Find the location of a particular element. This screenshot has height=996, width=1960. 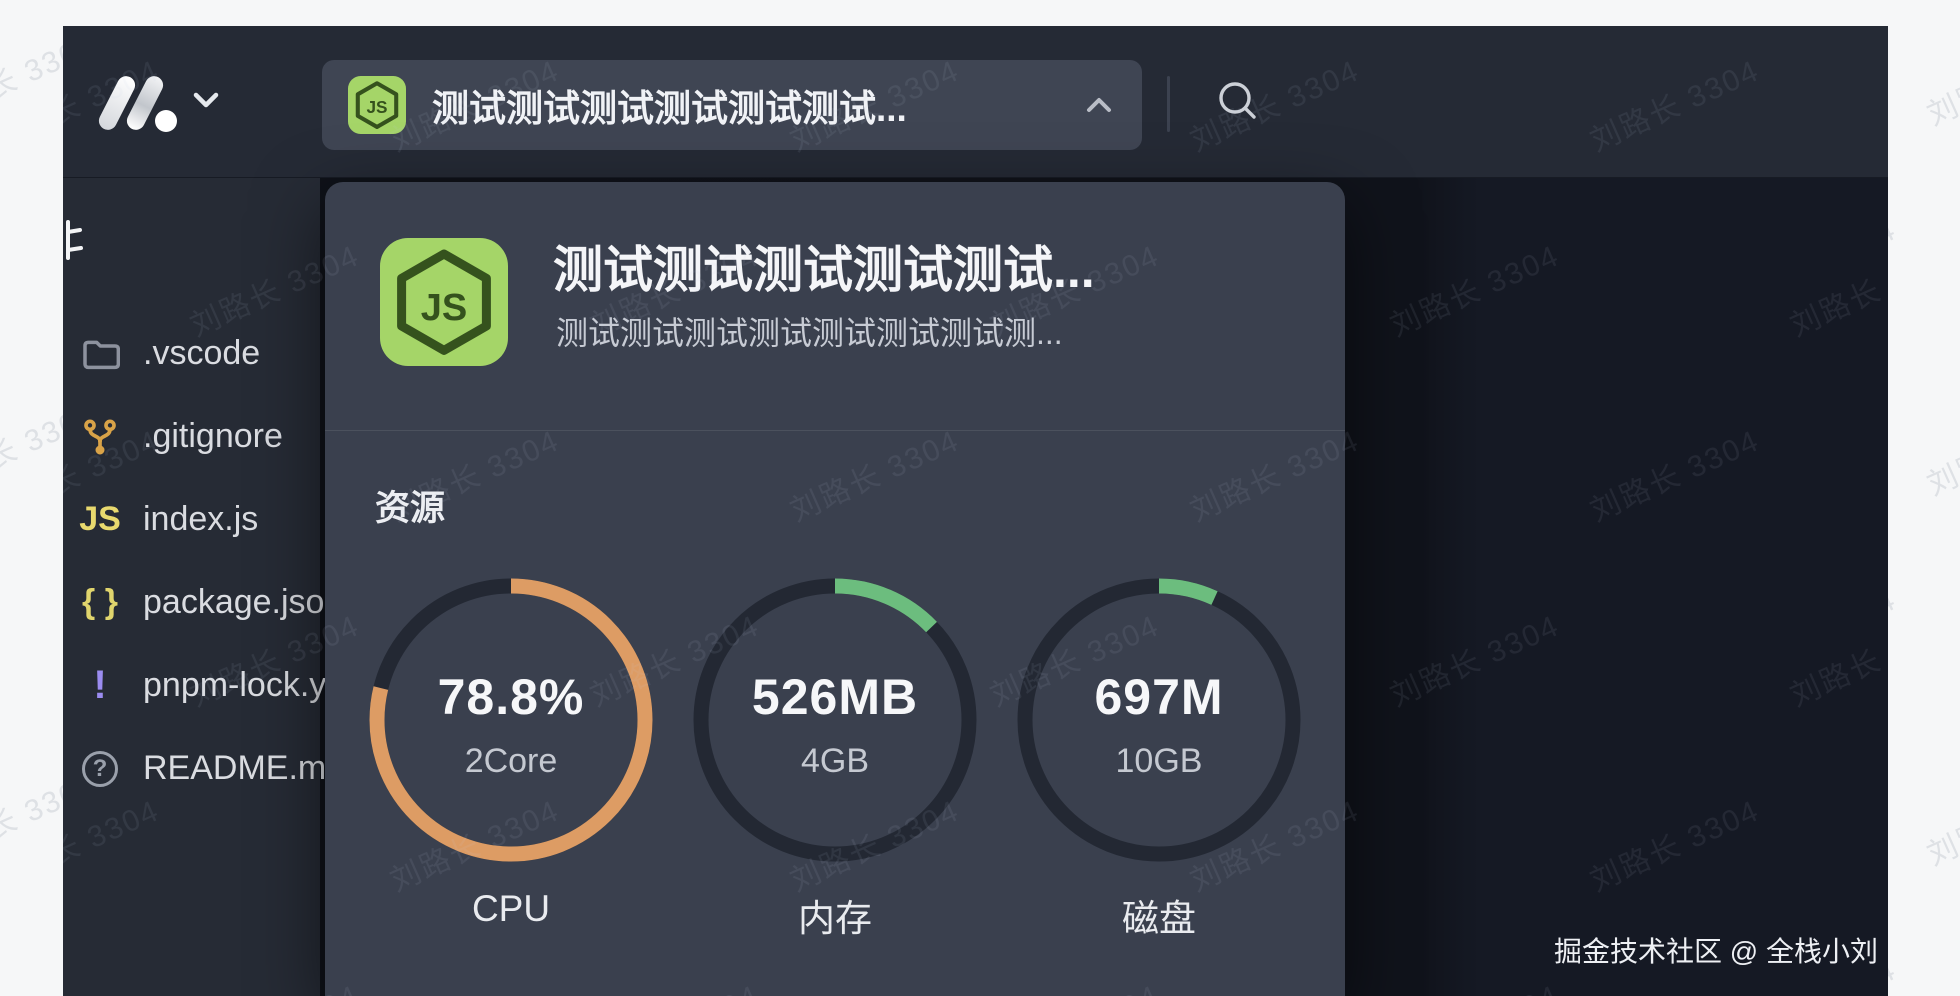

disk-capacity: 10GB is located at coordinates (1159, 760).